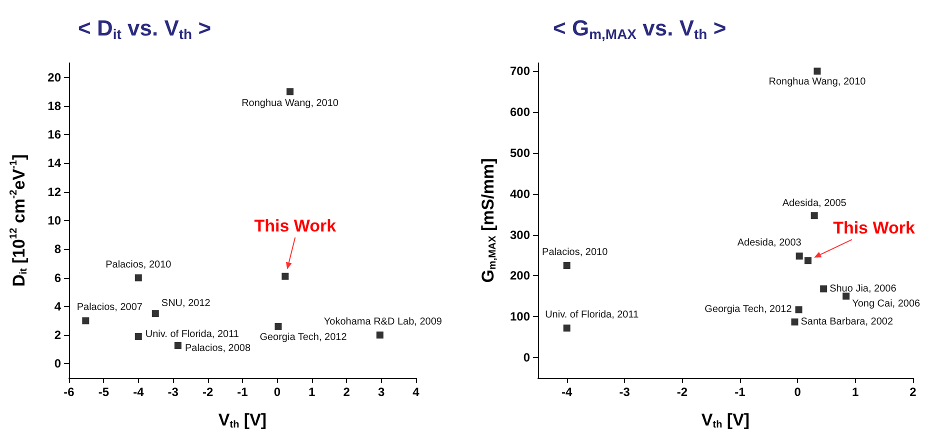  Describe the element at coordinates (886, 304) in the screenshot. I see `annotation: Yong Cai, 2006` at that location.